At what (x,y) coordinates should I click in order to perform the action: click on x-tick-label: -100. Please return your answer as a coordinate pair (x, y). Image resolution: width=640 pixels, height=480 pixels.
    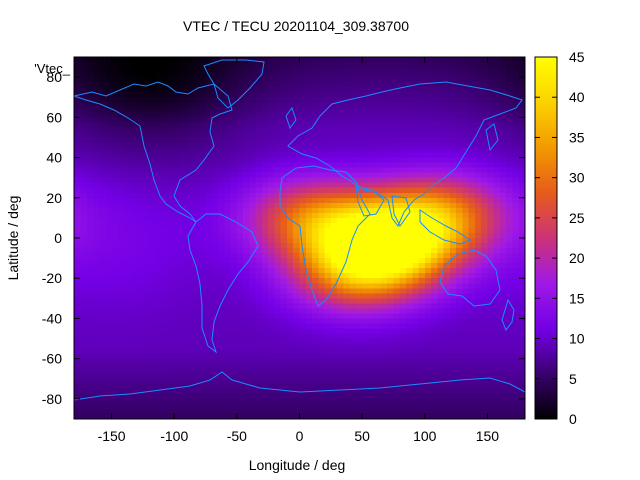
    Looking at the image, I should click on (174, 436).